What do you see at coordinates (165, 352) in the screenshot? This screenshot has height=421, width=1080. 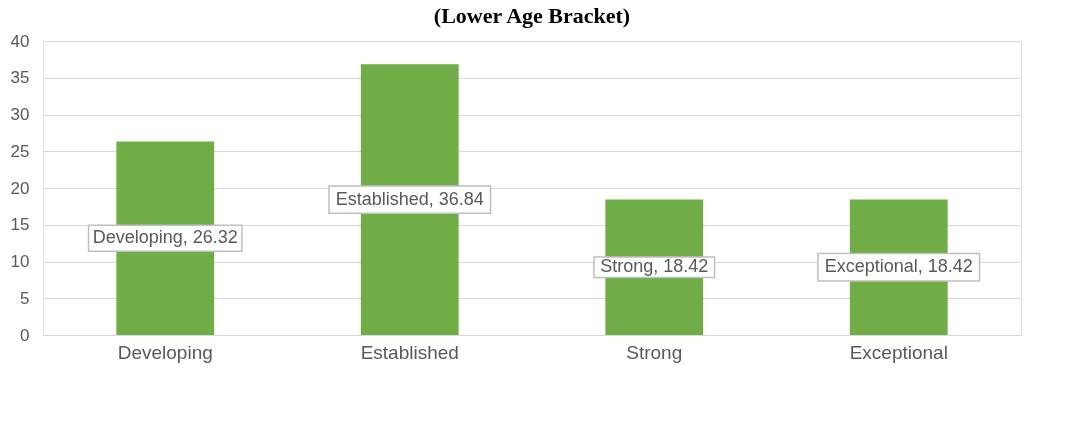 I see `x-tick-label: Developing` at bounding box center [165, 352].